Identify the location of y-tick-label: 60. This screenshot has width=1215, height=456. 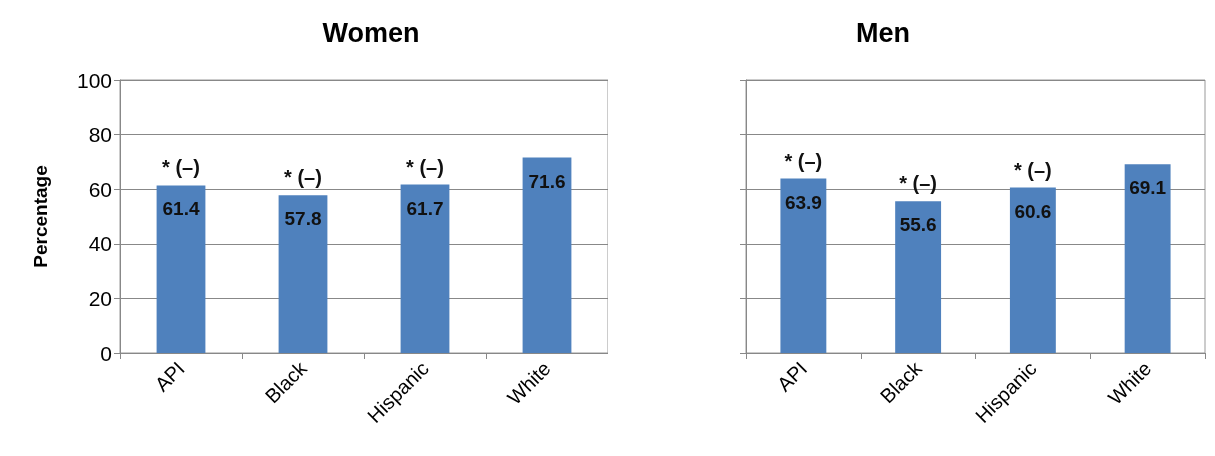
(100, 189).